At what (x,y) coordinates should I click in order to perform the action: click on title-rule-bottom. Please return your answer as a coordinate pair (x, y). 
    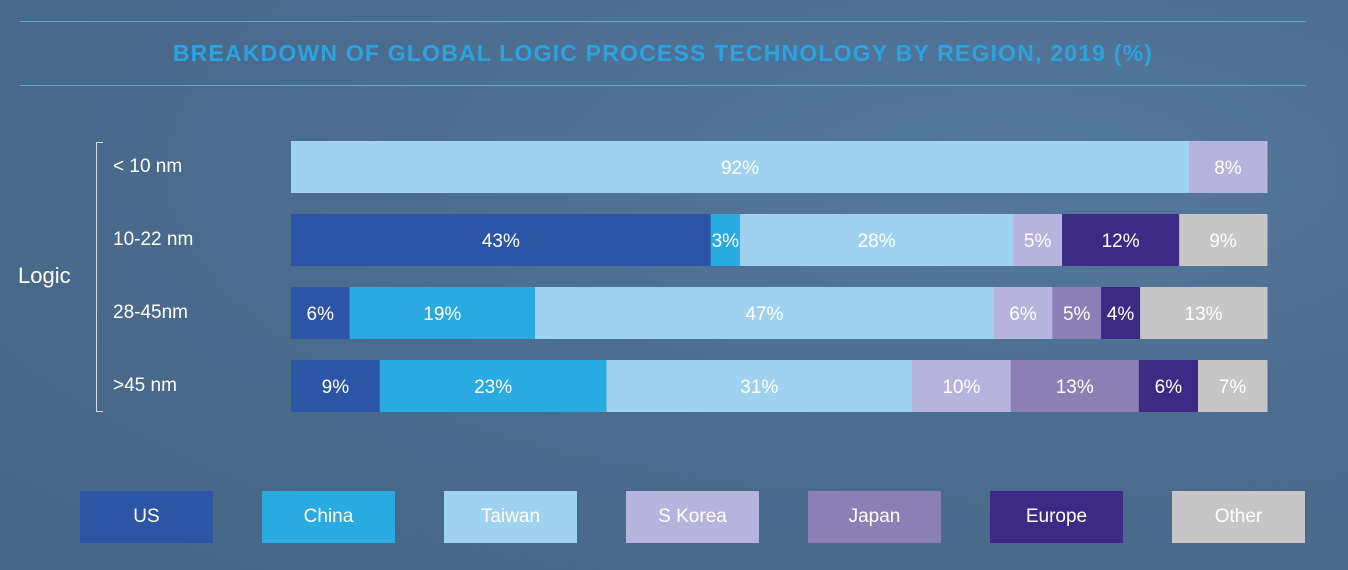
    Looking at the image, I should click on (663, 85).